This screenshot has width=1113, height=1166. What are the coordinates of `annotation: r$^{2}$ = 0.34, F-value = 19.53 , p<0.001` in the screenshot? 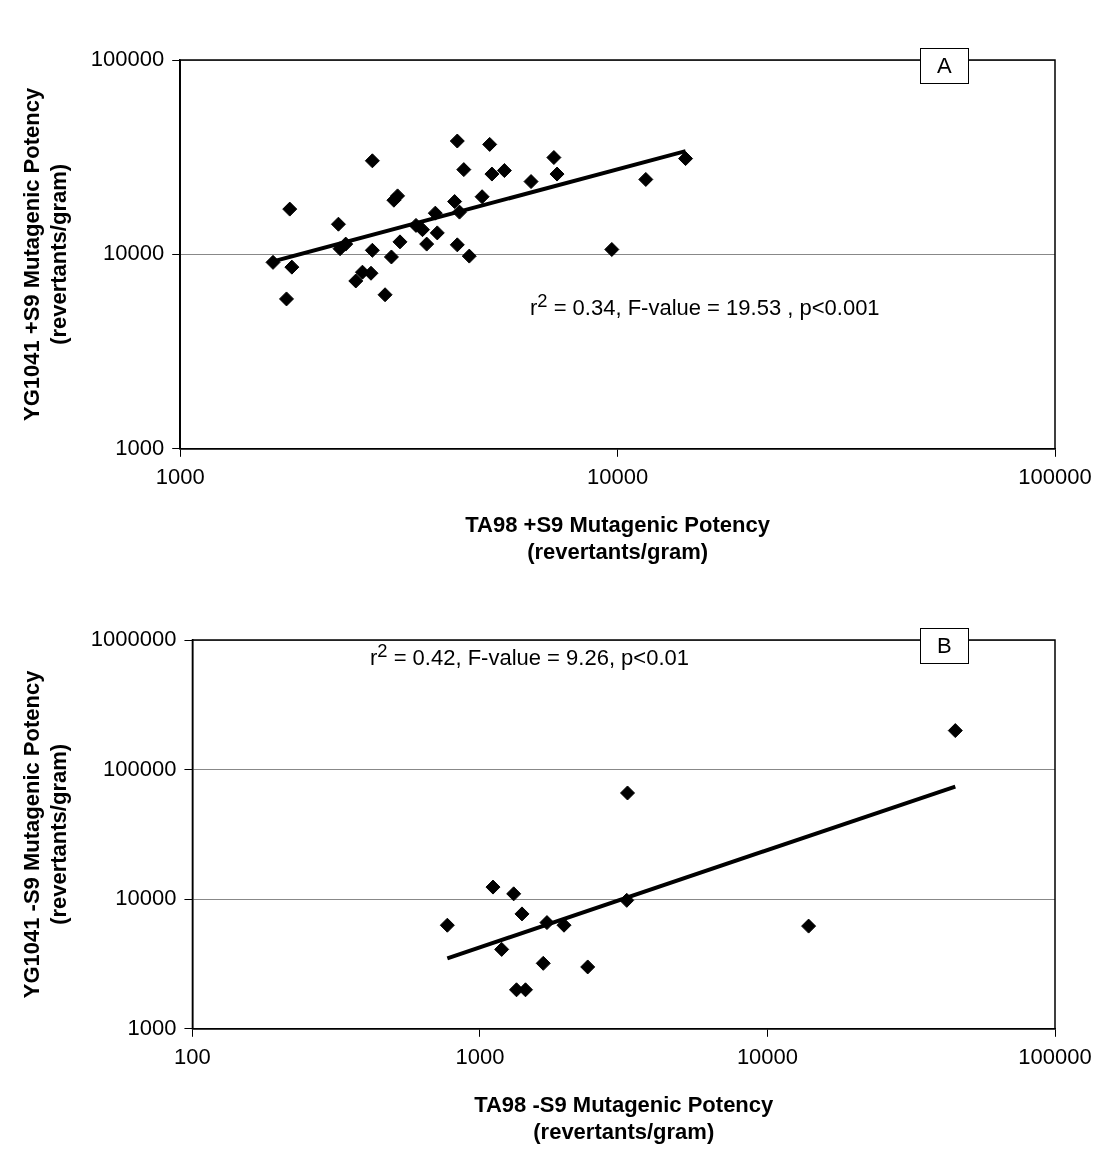 It's located at (705, 306).